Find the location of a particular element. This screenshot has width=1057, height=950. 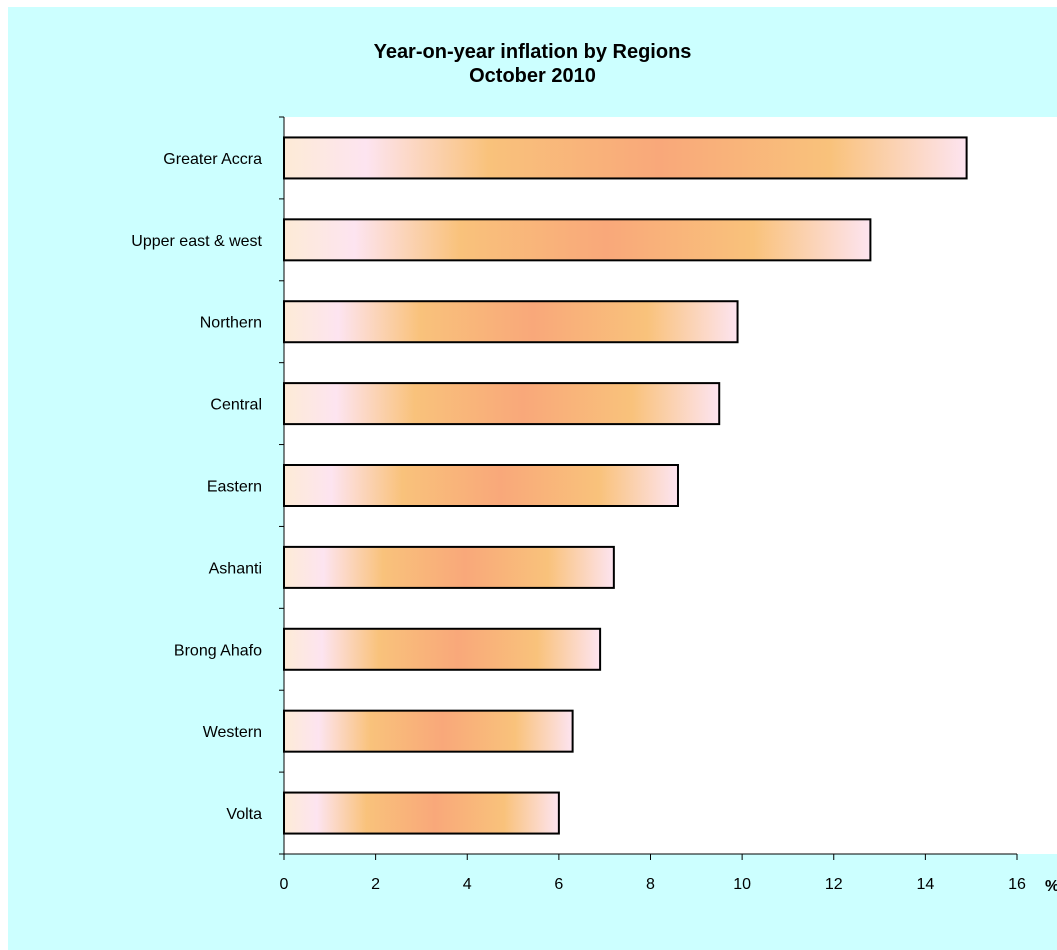

category-label: Brong Ahafo is located at coordinates (218, 650).